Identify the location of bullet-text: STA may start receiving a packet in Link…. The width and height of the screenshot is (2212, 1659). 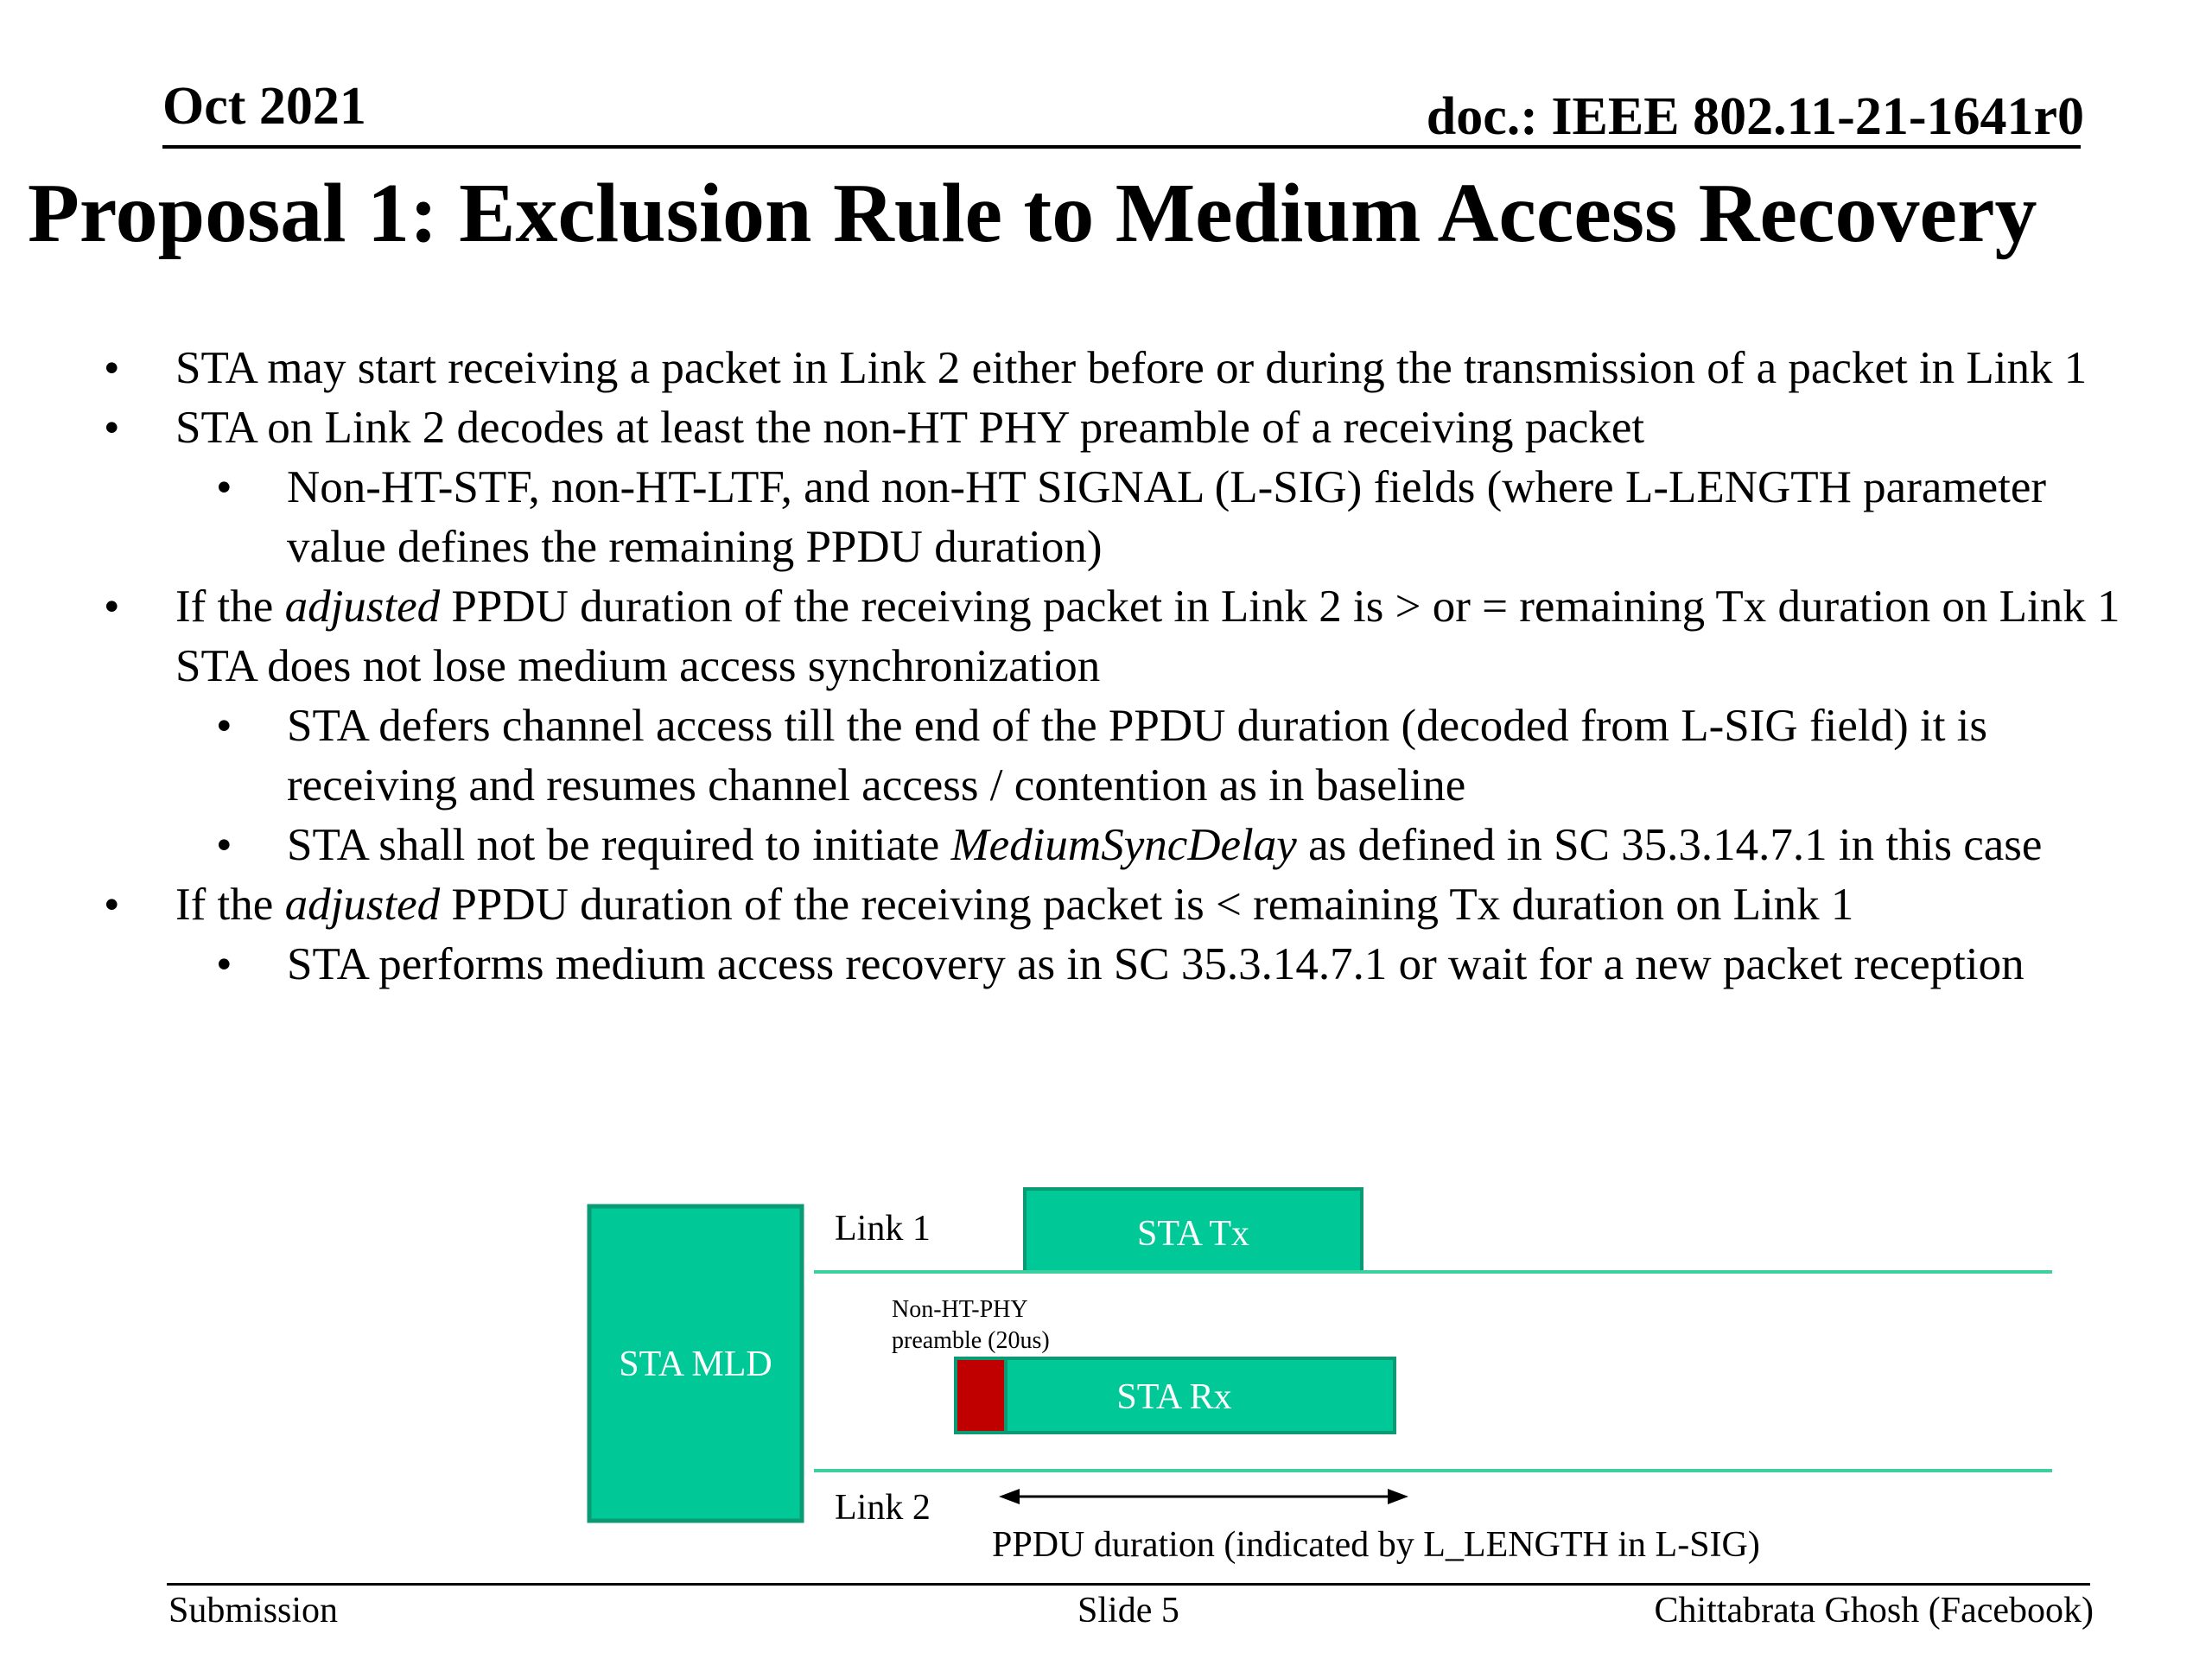
(1131, 368).